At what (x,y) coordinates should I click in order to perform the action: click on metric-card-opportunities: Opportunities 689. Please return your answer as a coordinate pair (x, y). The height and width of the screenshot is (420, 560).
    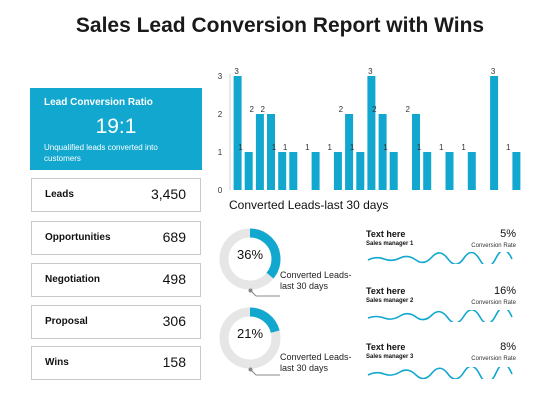
    Looking at the image, I should click on (116, 238).